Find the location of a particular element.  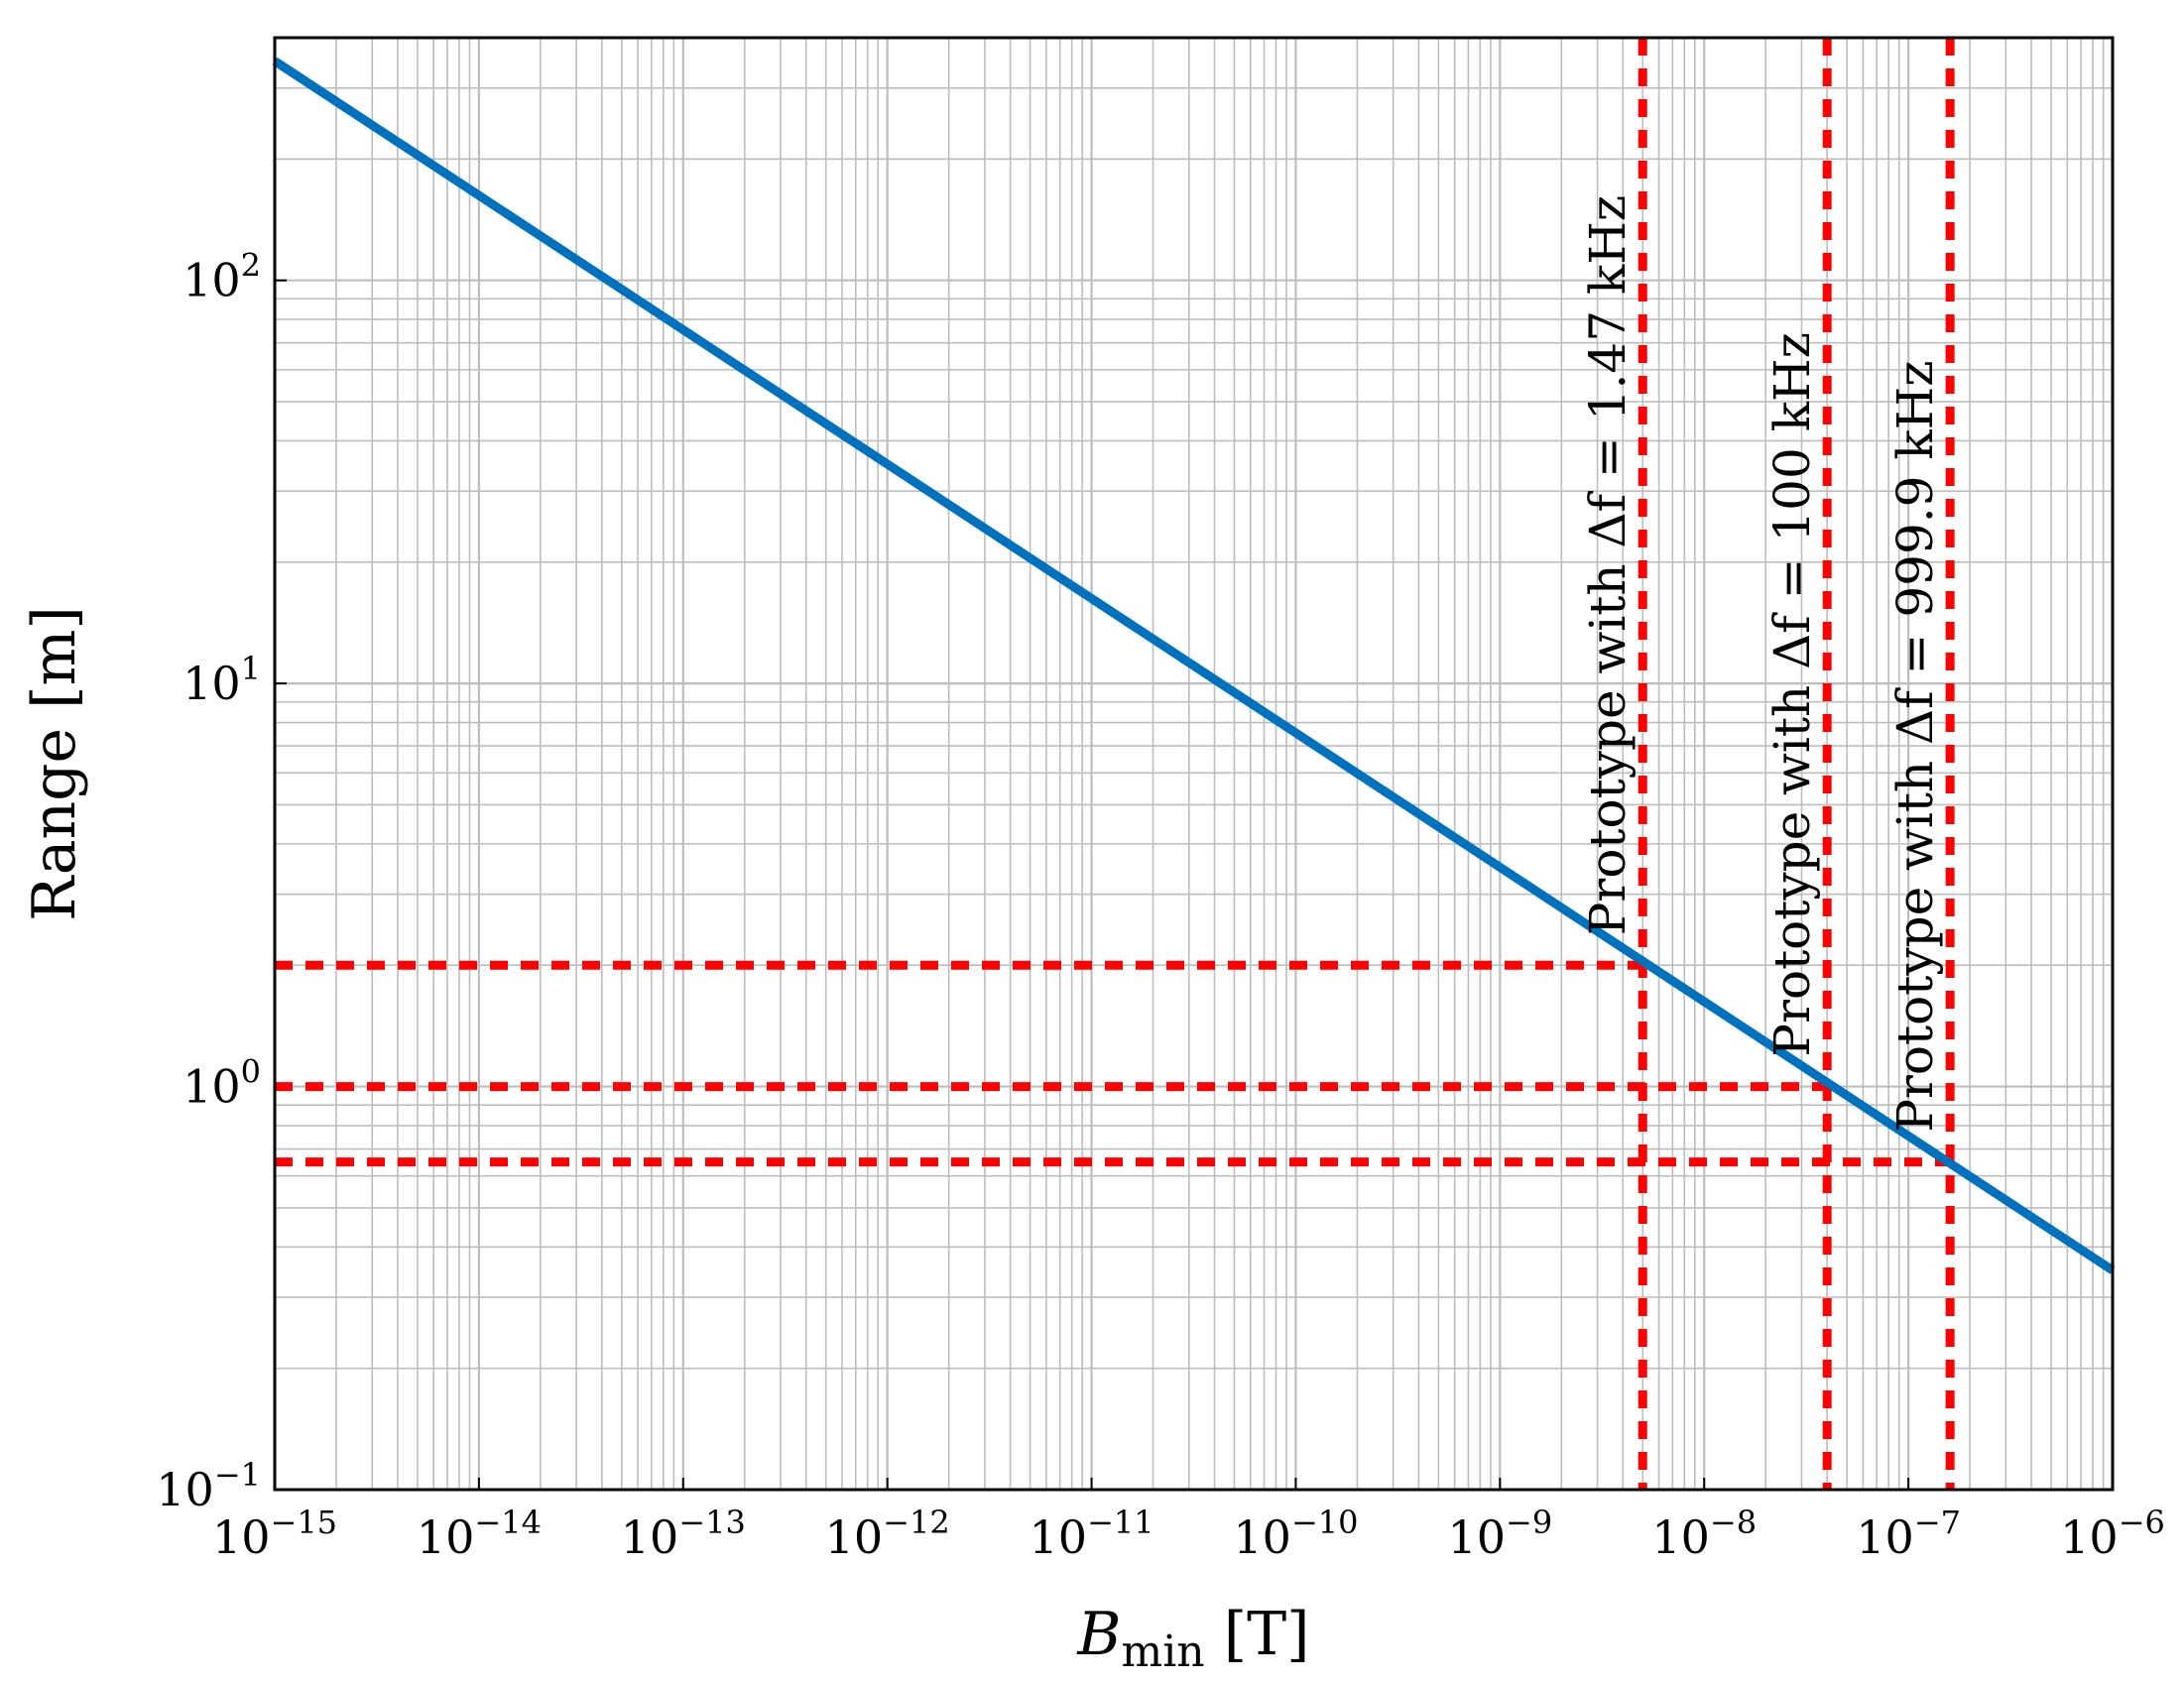

x-axis-label: Bmin [T] is located at coordinates (1192, 1639).